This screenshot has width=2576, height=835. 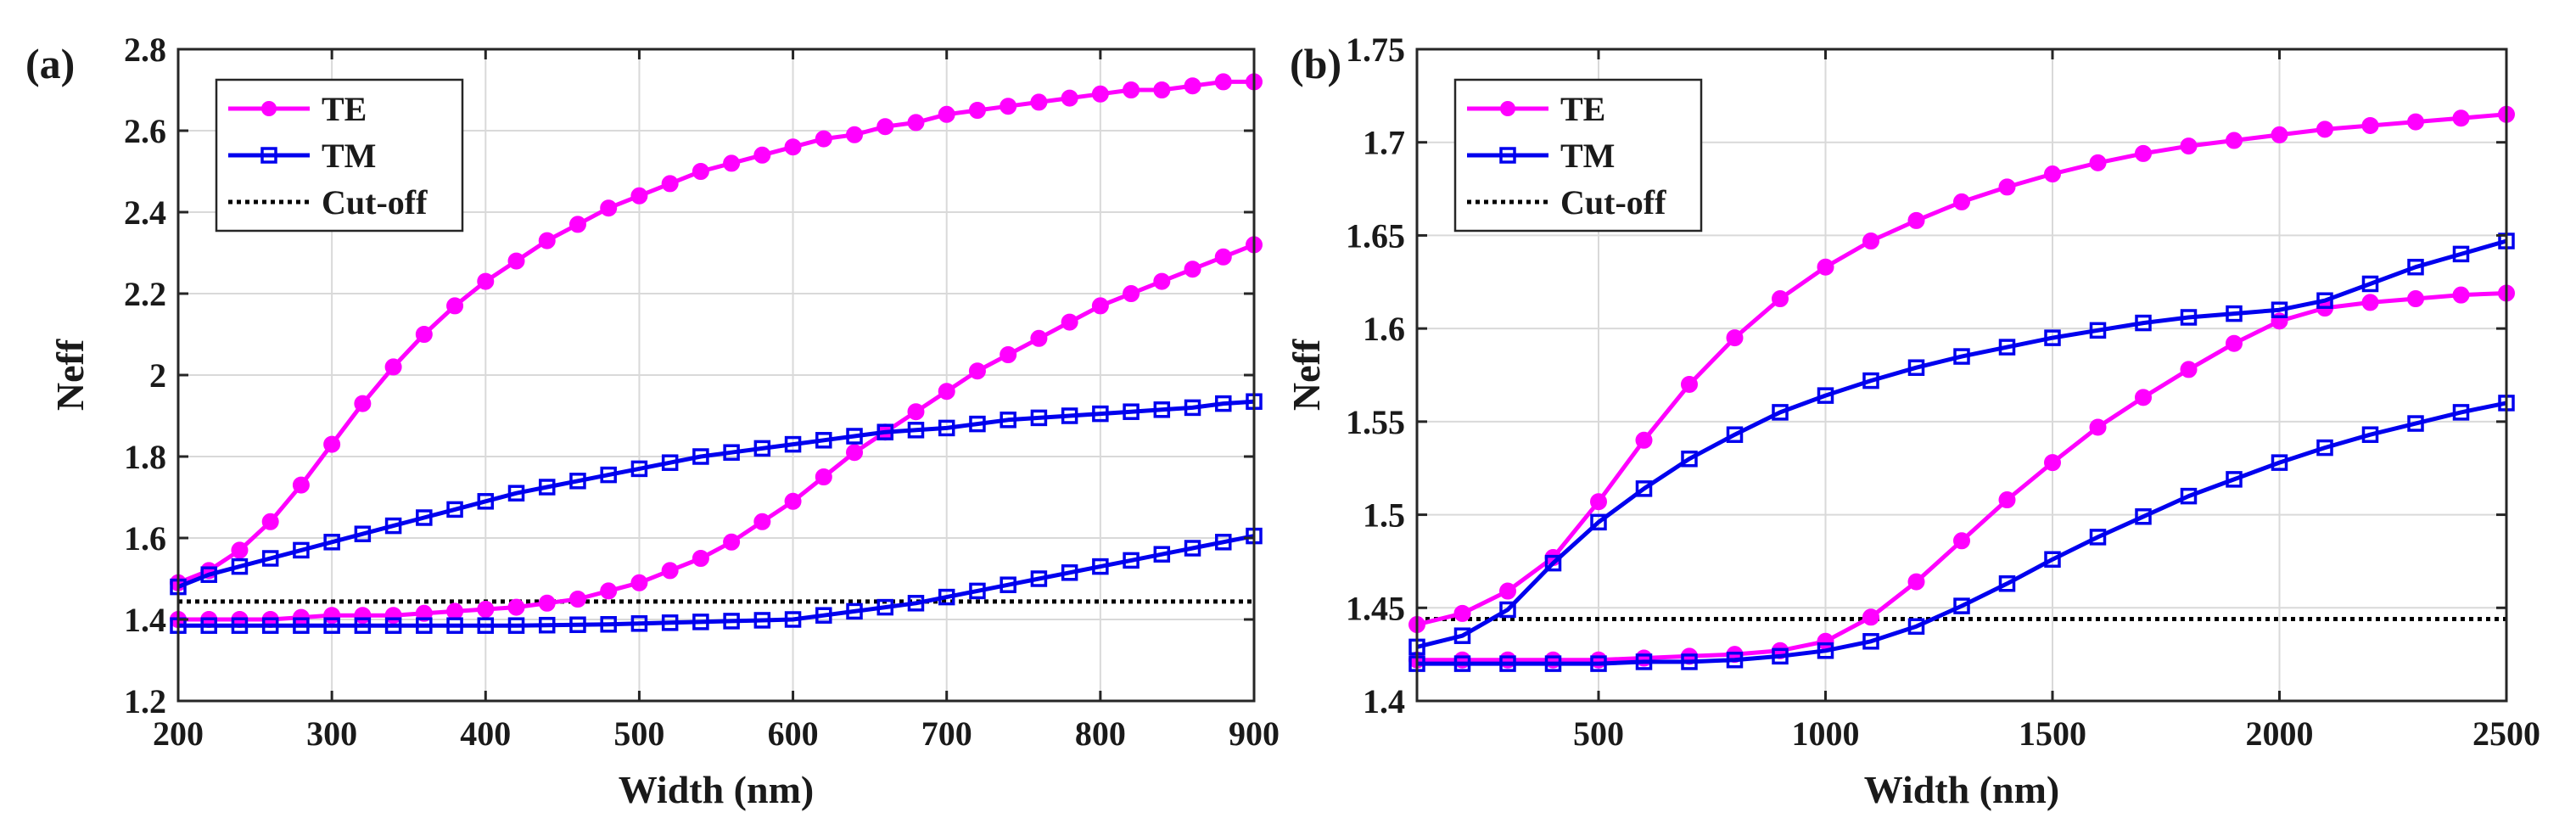 What do you see at coordinates (1384, 515) in the screenshot?
I see `y-tick-label: 1.5` at bounding box center [1384, 515].